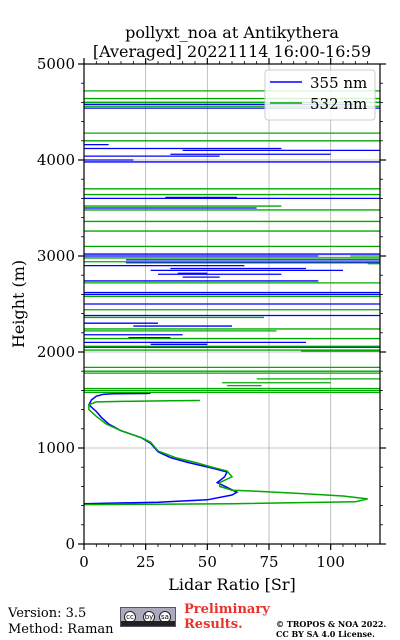 The image size is (400, 640). I want to click on x-tick-label: 75, so click(268, 562).